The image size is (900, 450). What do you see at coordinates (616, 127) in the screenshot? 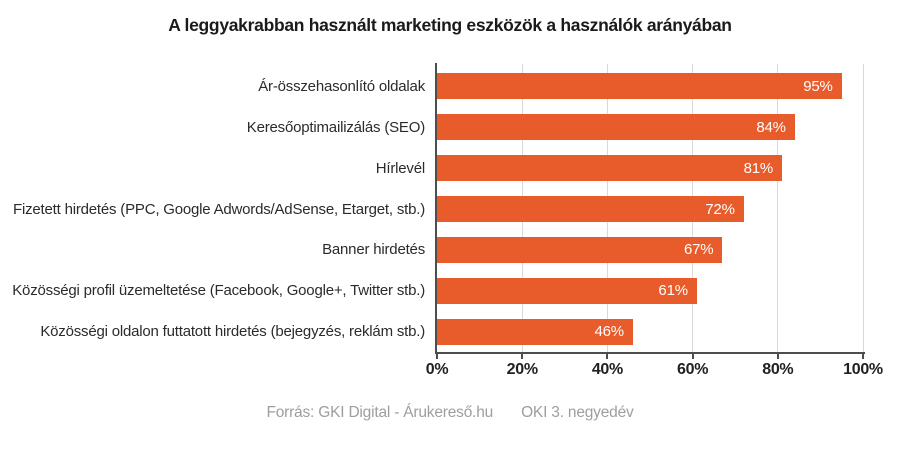
I see `bar: 84%` at bounding box center [616, 127].